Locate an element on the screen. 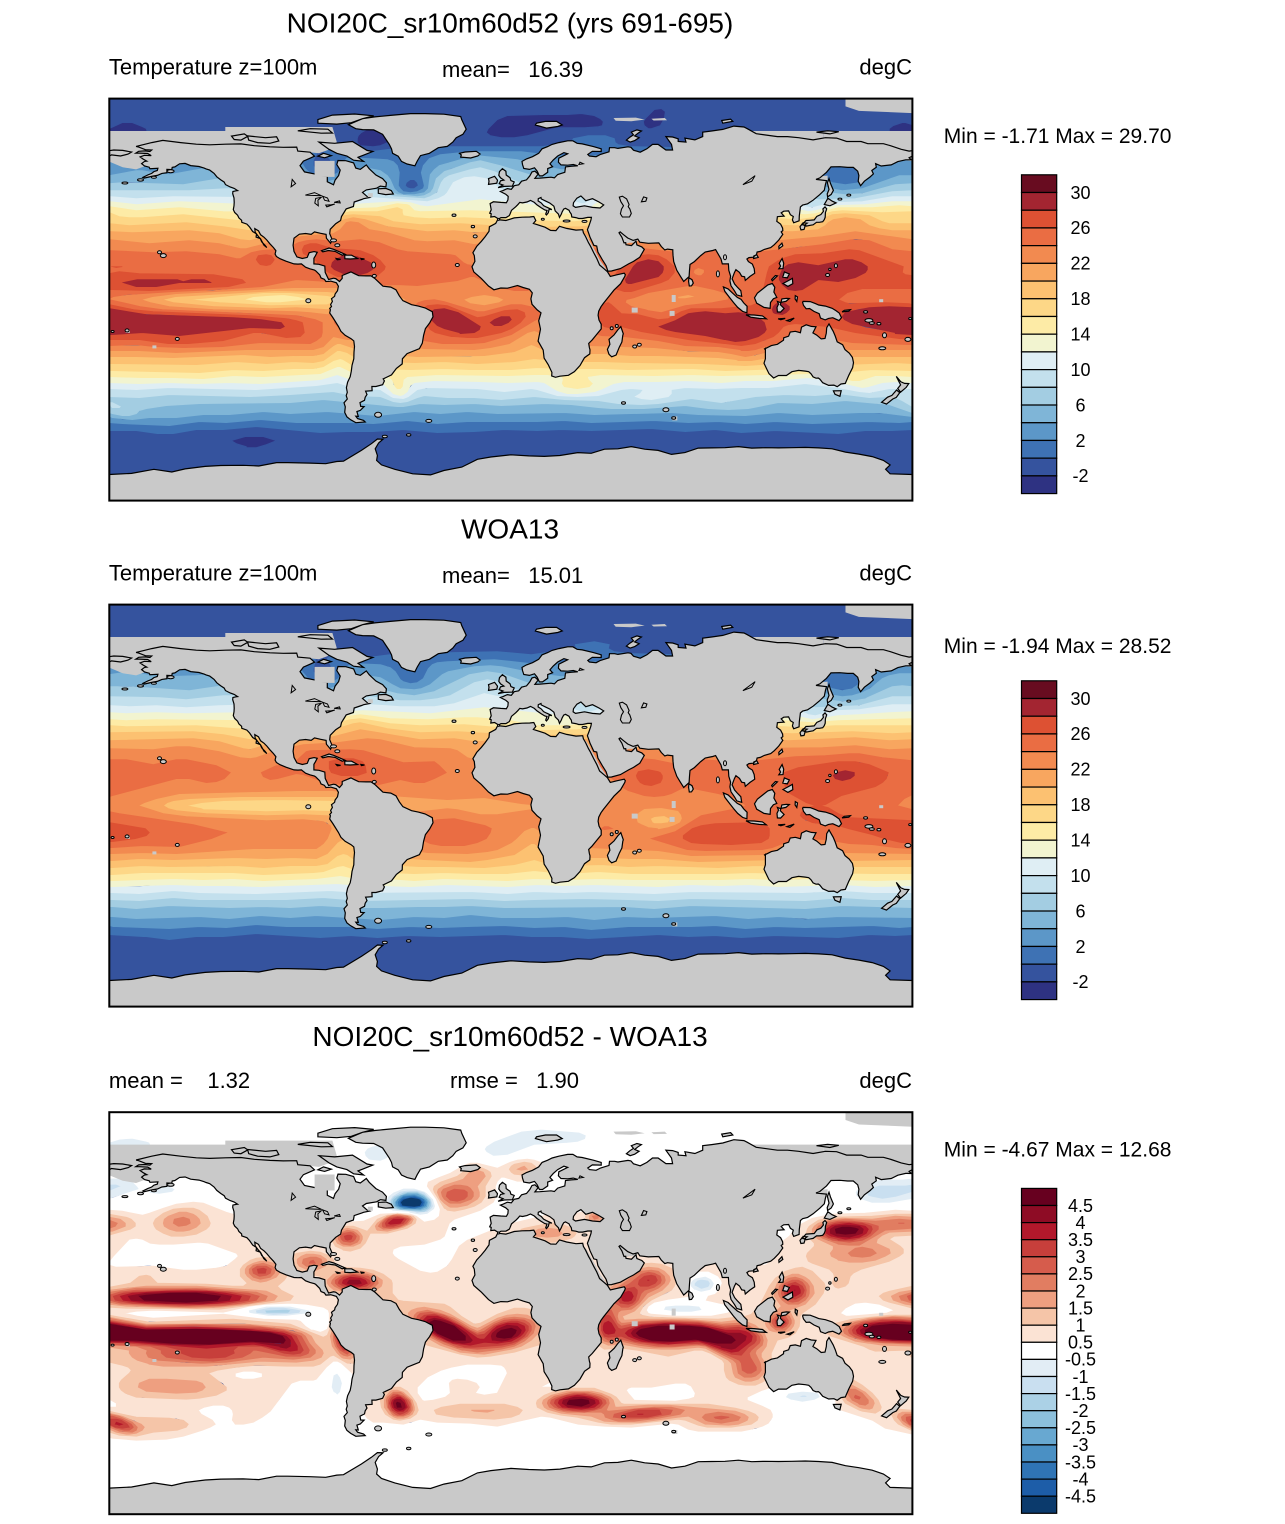  svg-text:NOI20C_sr10m60d52 (yrs 691-695: NOI20C_sr10m60d52 (yrs 691-695) is located at coordinates (510, 23).